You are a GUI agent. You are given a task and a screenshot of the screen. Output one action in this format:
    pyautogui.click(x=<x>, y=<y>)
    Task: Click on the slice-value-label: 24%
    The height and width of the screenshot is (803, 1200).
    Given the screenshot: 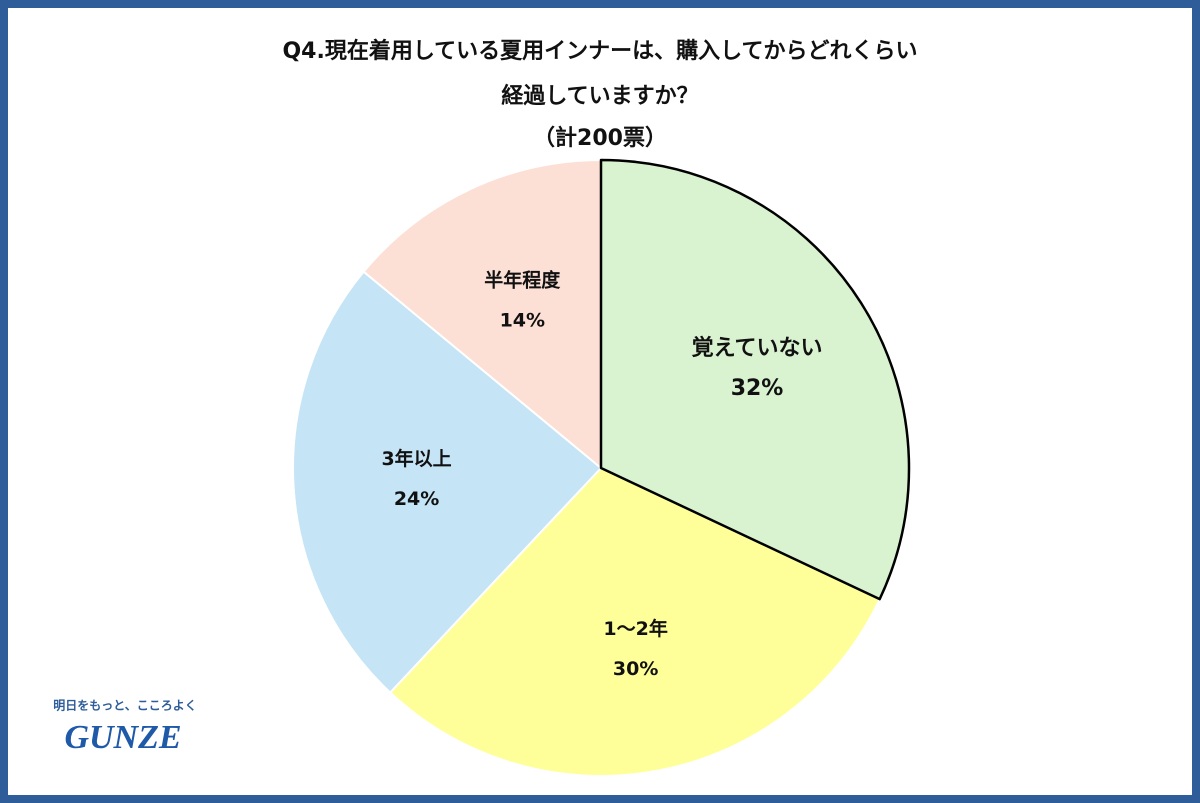 What is the action you would take?
    pyautogui.click(x=416, y=499)
    